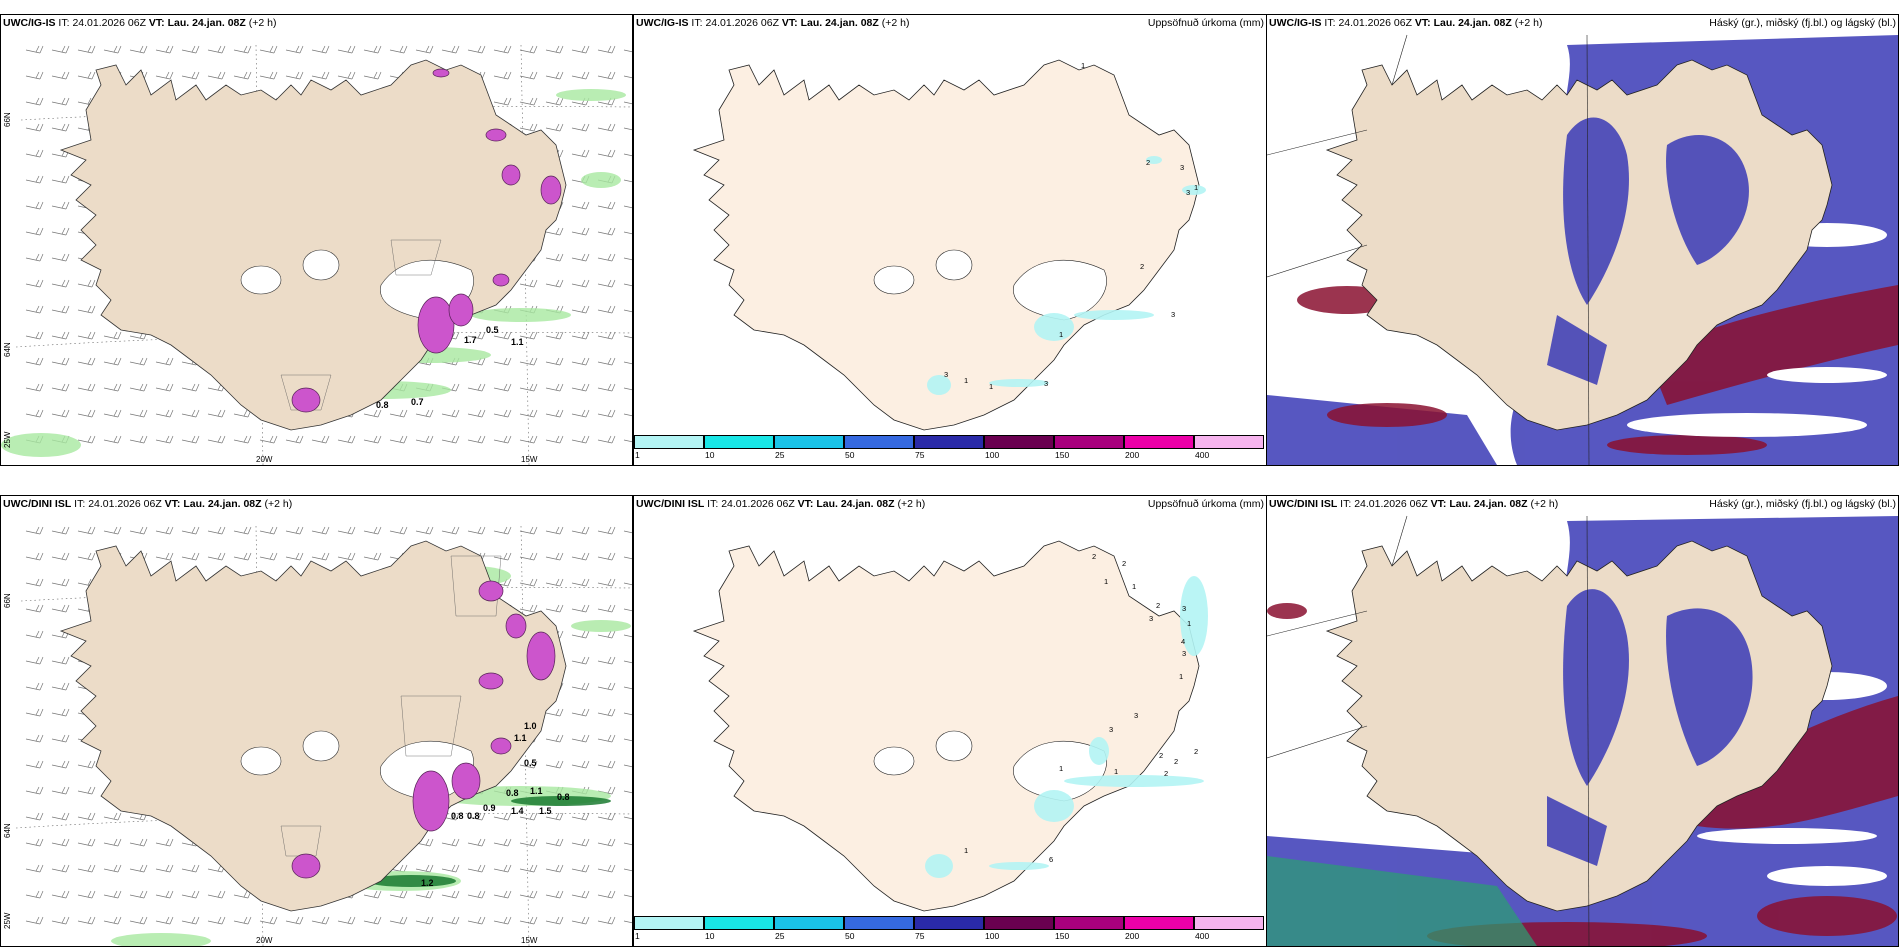  What do you see at coordinates (7, 600) in the screenshot?
I see `lat-label-66n: 66N` at bounding box center [7, 600].